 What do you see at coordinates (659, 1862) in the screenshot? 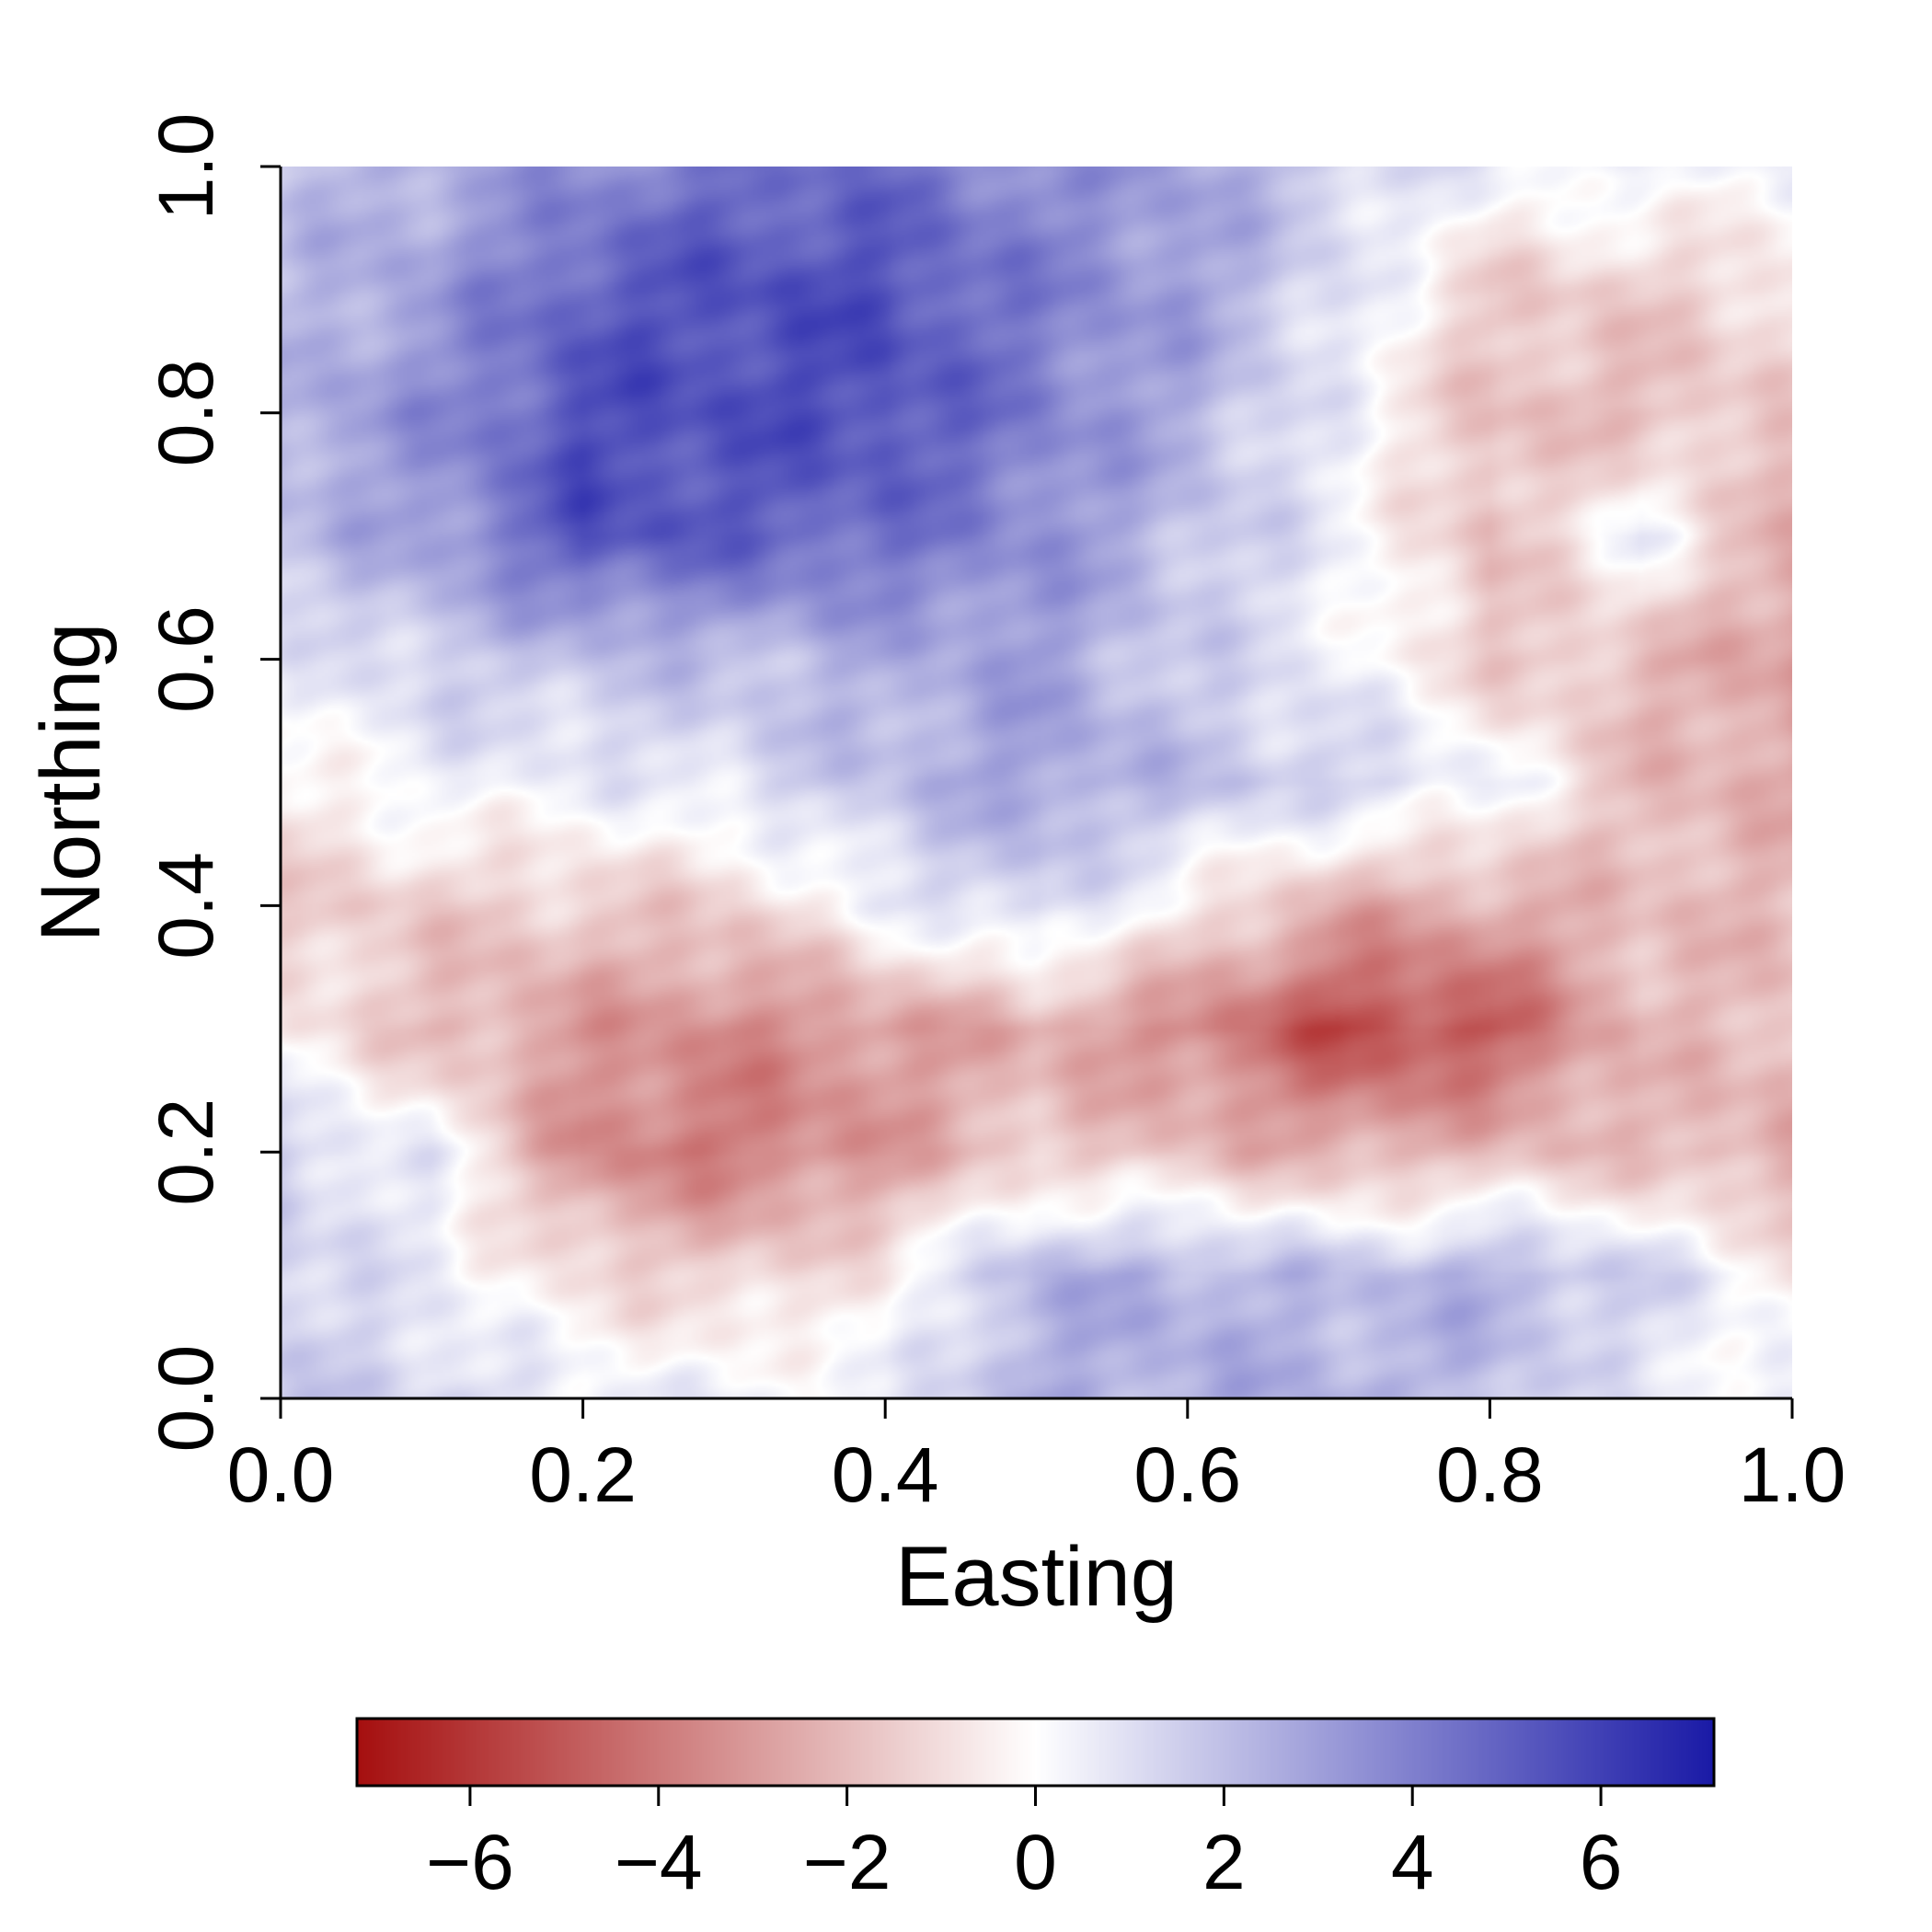
I see `colorbar-tick-label: −4` at bounding box center [659, 1862].